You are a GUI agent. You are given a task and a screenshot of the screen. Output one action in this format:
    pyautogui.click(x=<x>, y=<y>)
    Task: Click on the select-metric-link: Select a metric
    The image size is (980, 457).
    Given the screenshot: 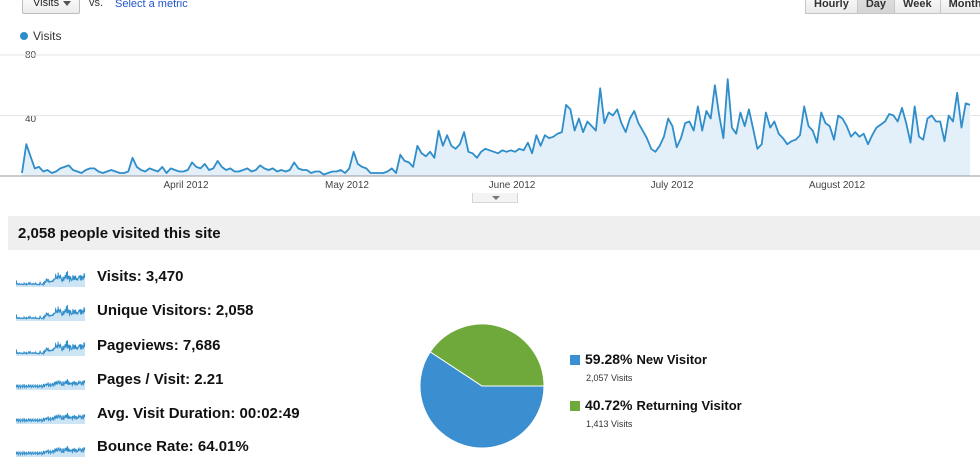 What is the action you would take?
    pyautogui.click(x=151, y=5)
    